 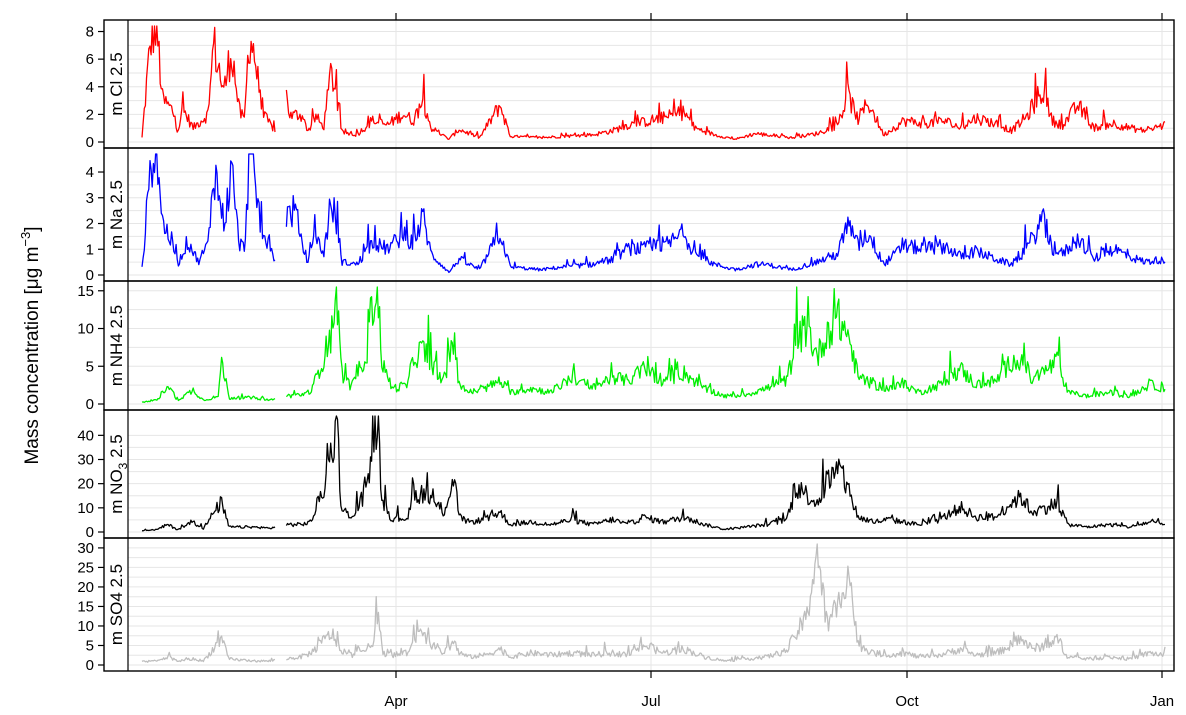 What do you see at coordinates (85, 567) in the screenshot?
I see `y-tick-label: 25` at bounding box center [85, 567].